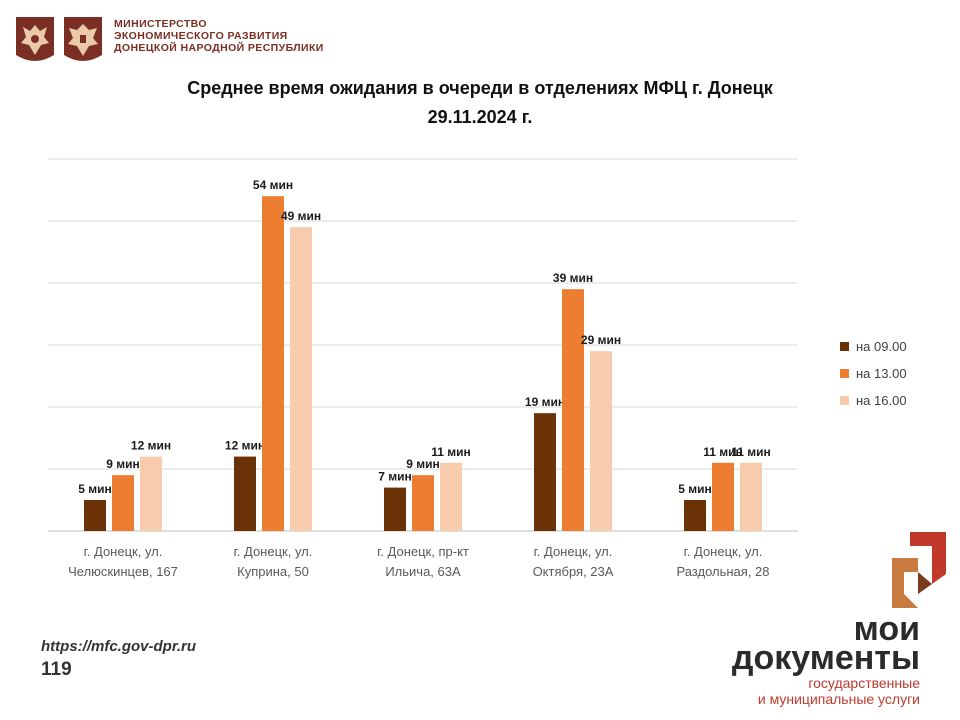  What do you see at coordinates (864, 683) in the screenshot?
I see `brand-tagline-1: государственные` at bounding box center [864, 683].